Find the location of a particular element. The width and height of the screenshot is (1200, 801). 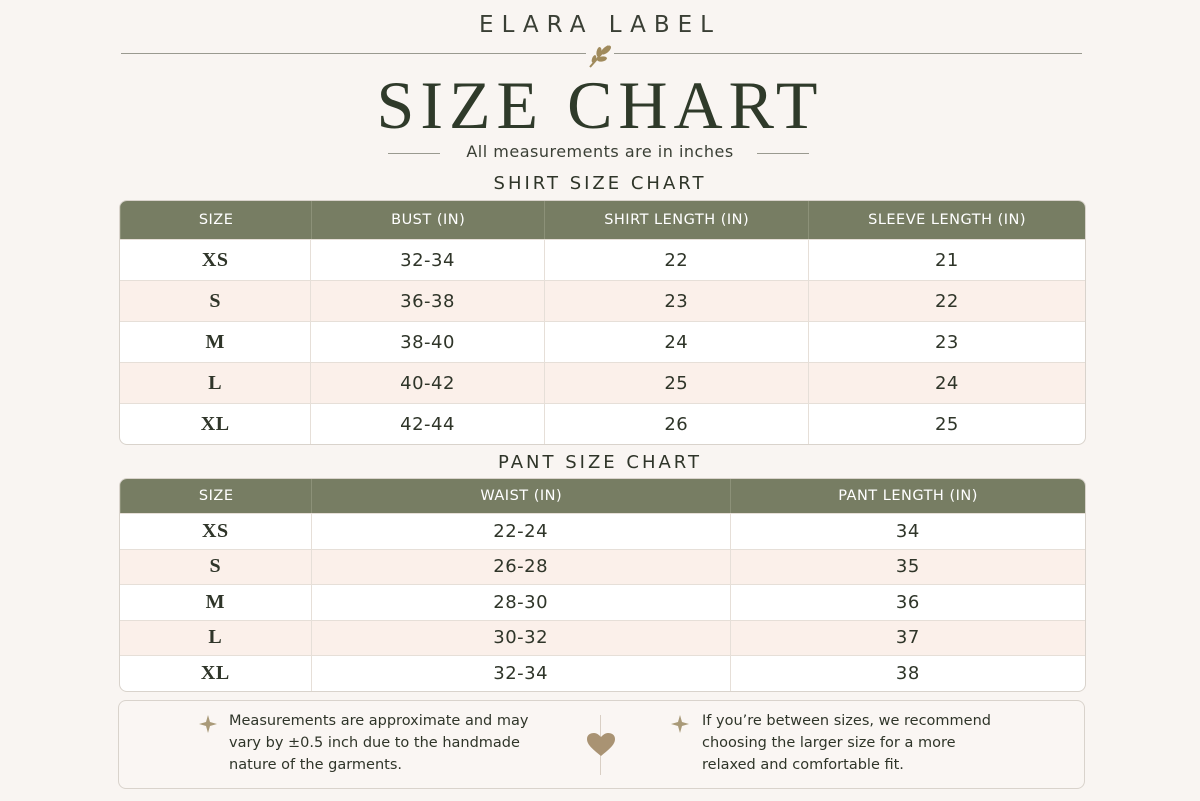

table-row: M 38-40 24 23 is located at coordinates (602, 341).